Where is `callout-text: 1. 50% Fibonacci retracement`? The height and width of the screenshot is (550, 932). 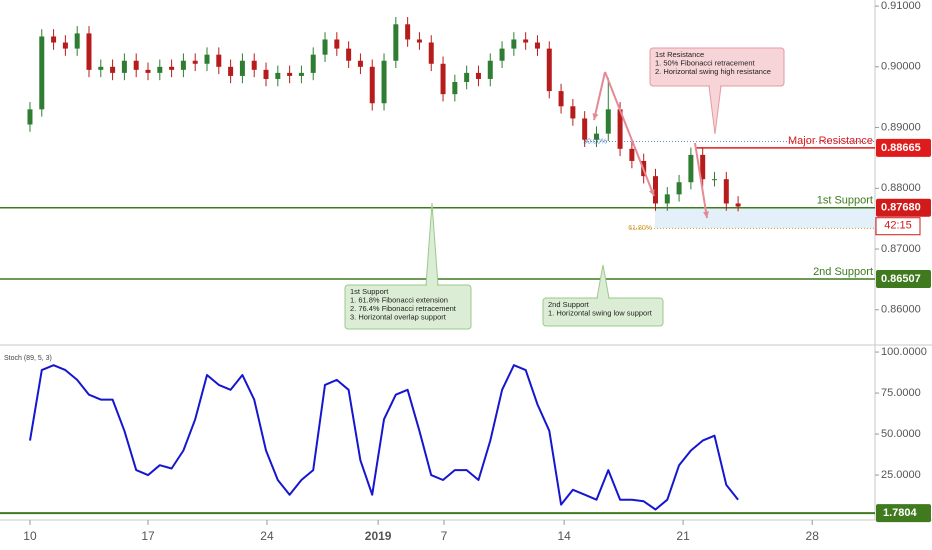
callout-text: 1. 50% Fibonacci retracement is located at coordinates (705, 62).